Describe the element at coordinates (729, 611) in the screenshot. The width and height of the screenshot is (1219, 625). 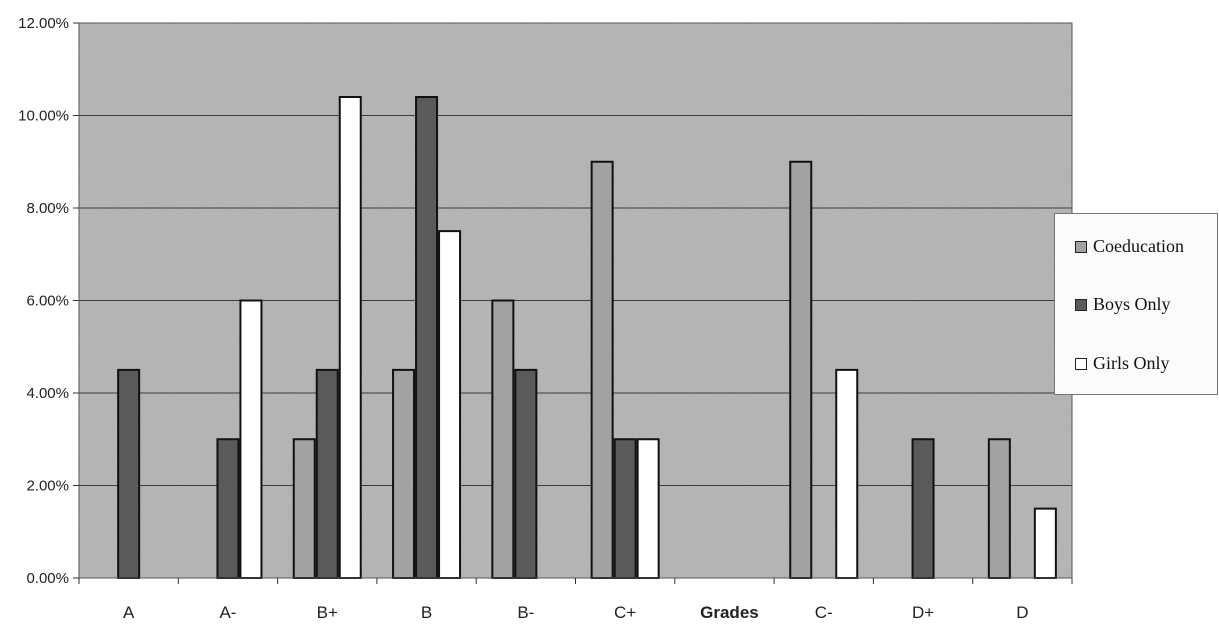
I see `x-axis-title: Grades` at that location.